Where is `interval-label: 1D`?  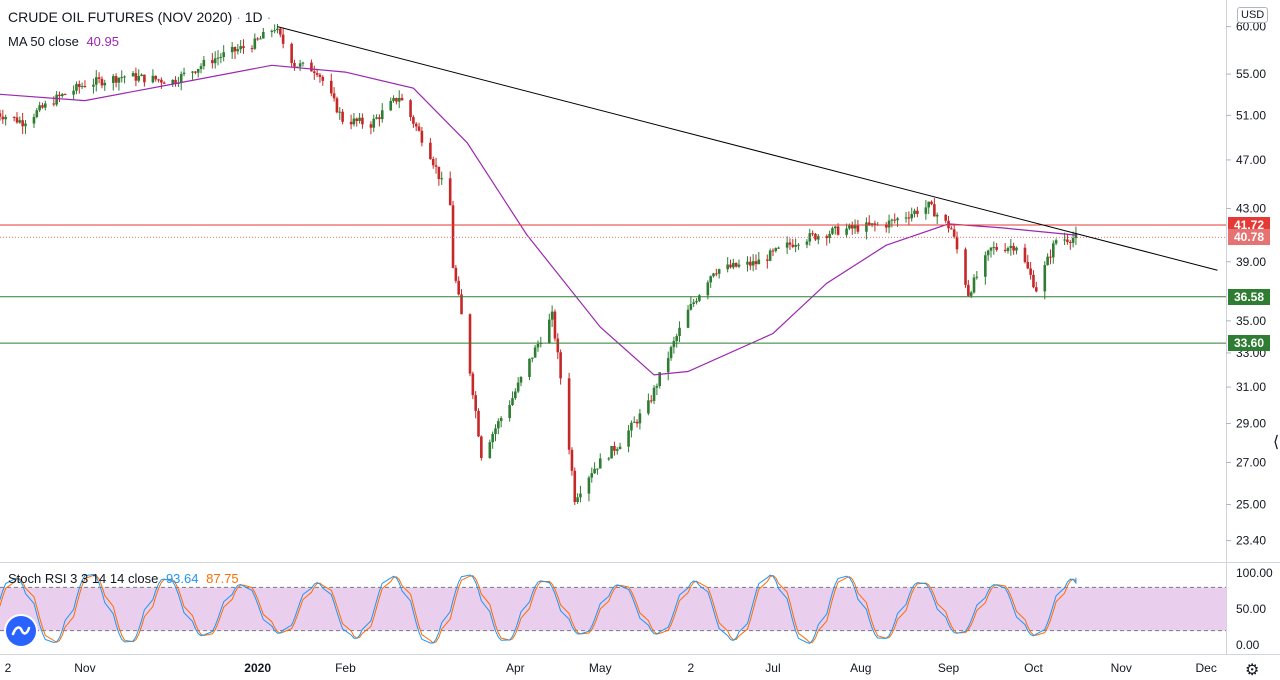 interval-label: 1D is located at coordinates (253, 17).